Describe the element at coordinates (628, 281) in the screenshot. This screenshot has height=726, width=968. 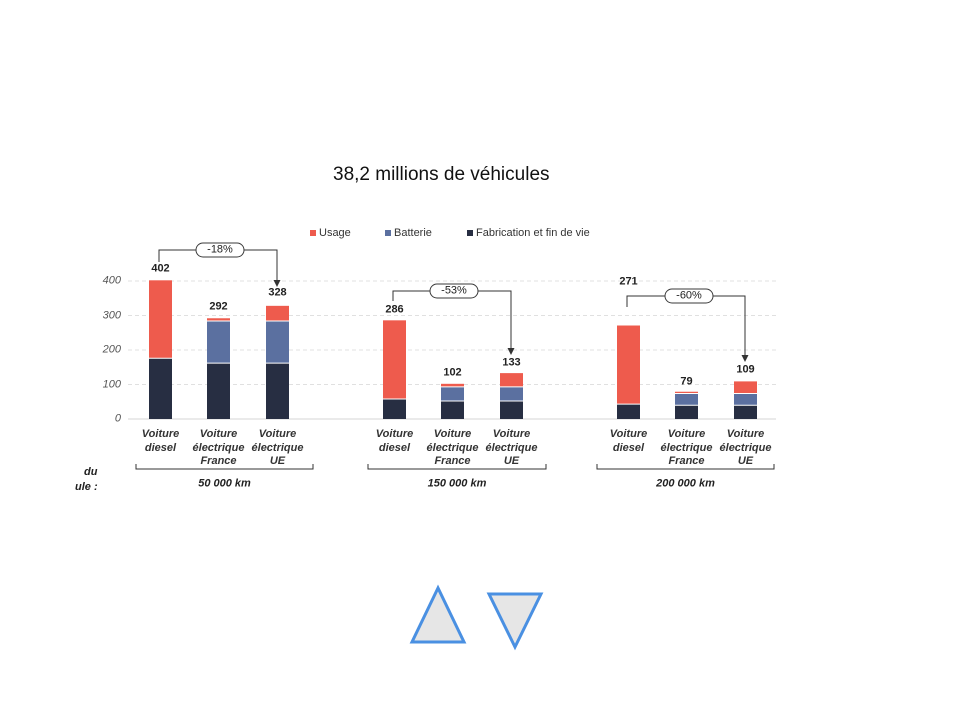
I see `value-label: 271` at that location.